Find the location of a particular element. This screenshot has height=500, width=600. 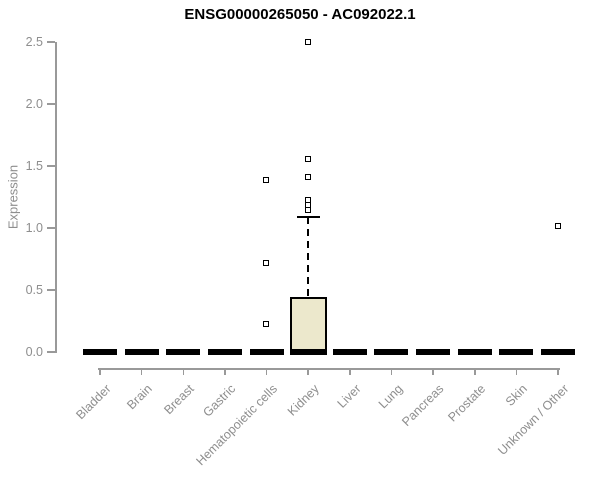

x-tick-label-brain: Brain is located at coordinates (140, 397).